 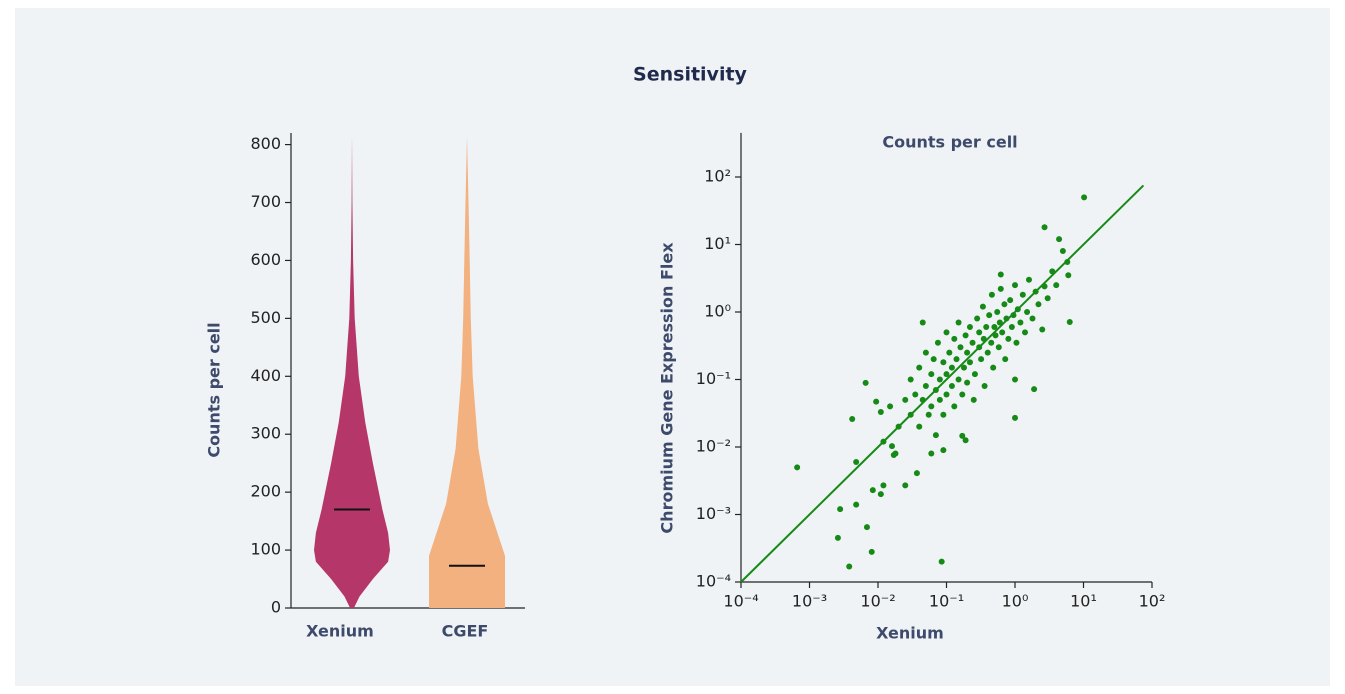 What do you see at coordinates (465, 631) in the screenshot?
I see `x-tick-label: CGEF` at bounding box center [465, 631].